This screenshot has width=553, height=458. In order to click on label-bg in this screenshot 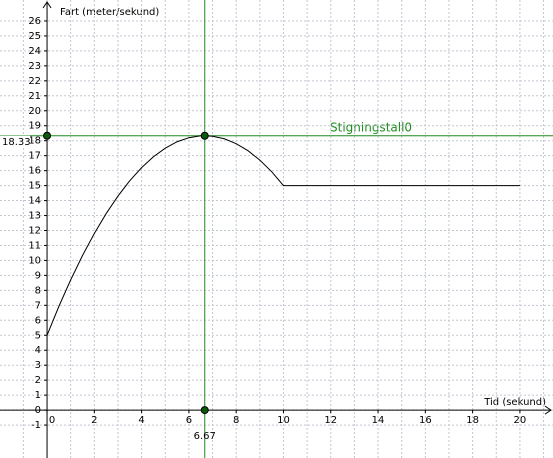, I will do `click(15, 141)`.